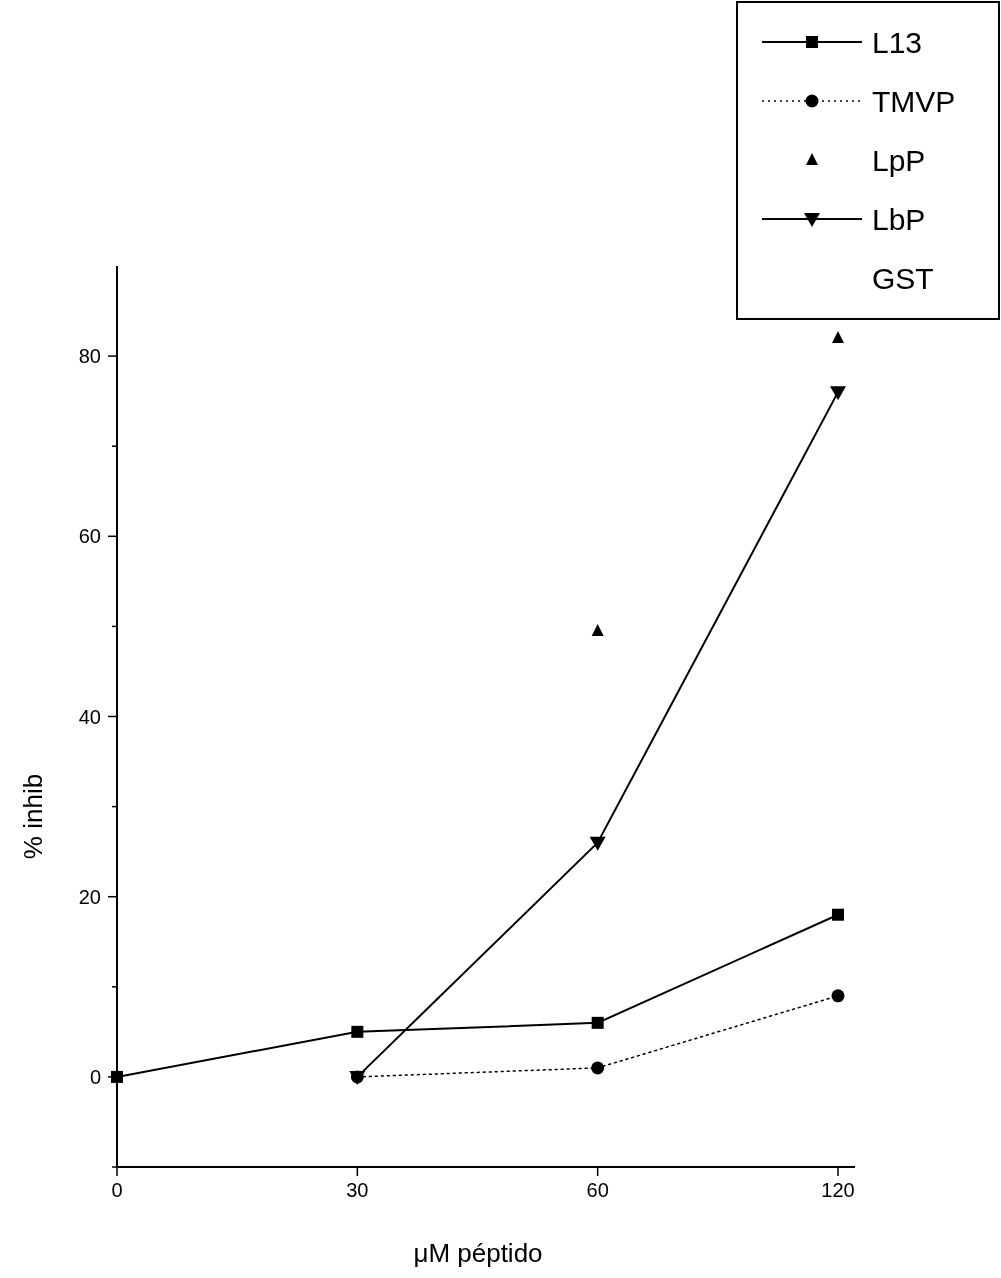 This screenshot has height=1278, width=1001. Describe the element at coordinates (899, 160) in the screenshot. I see `legend-label: LpP` at that location.